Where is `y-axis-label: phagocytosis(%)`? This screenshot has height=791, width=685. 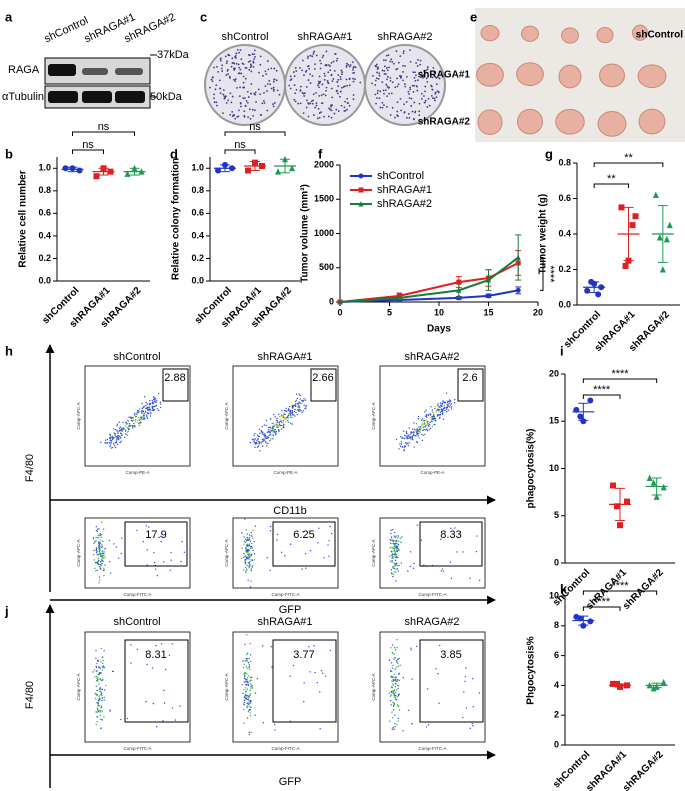 y-axis-label: phagocytosis(%) is located at coordinates (531, 468).